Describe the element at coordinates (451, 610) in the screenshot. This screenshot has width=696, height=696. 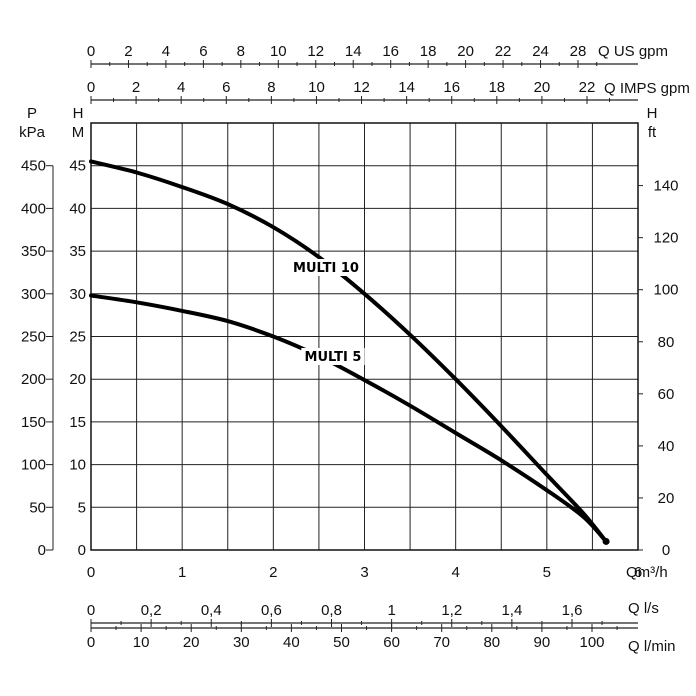
I see `bottom-ls-tick-label: 1,2` at that location.